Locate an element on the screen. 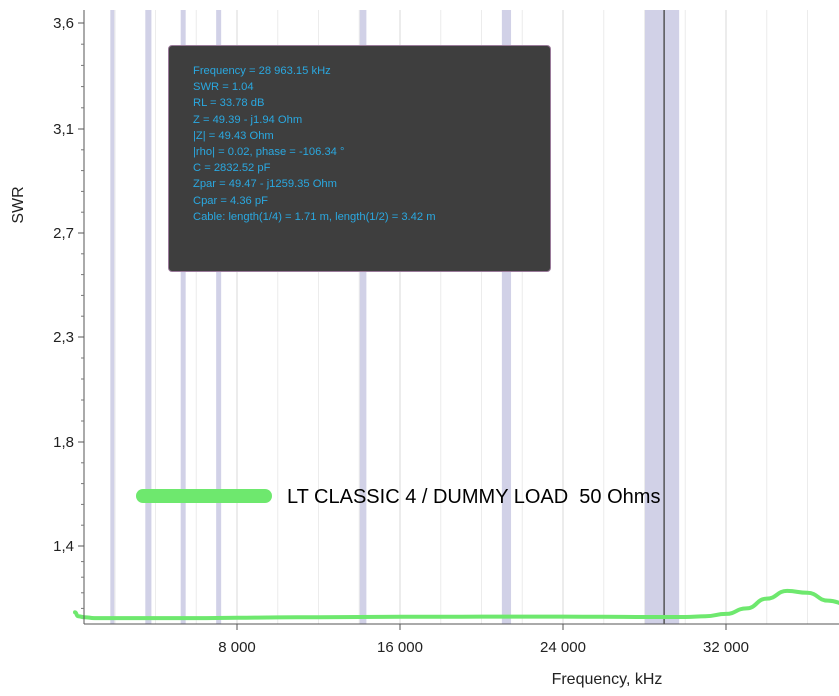 The width and height of the screenshot is (839, 696). y-tick-label: 1,4 is located at coordinates (63, 546).